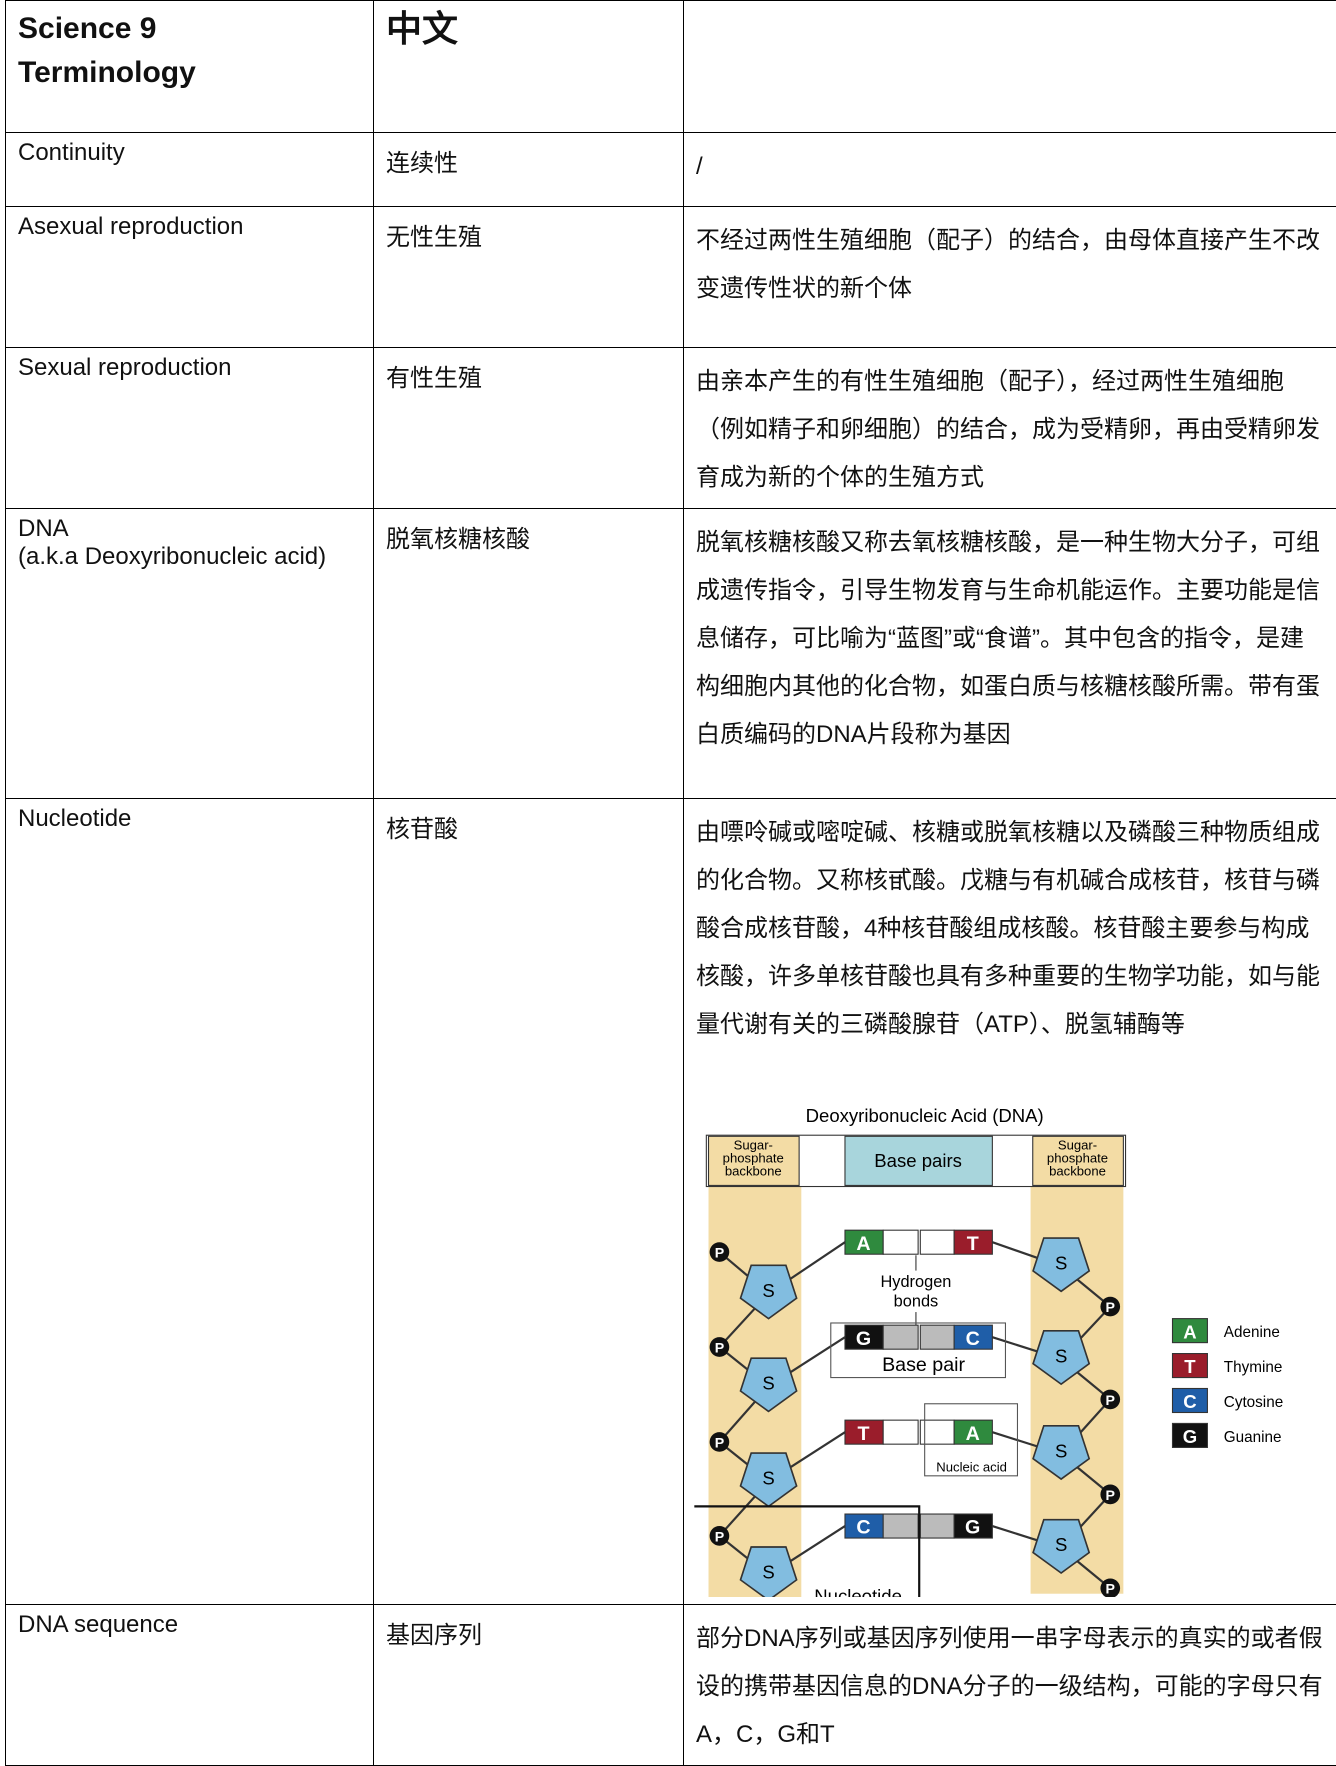  I want to click on chinese-cell: 连续性, so click(529, 170).